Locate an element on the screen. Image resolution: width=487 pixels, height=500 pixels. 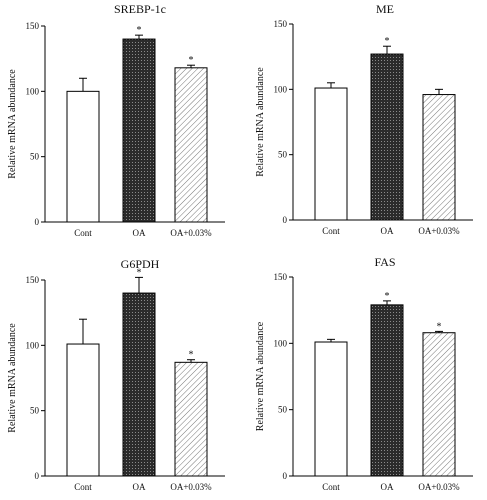
chart-title: SREBP-1c is located at coordinates (140, 9).